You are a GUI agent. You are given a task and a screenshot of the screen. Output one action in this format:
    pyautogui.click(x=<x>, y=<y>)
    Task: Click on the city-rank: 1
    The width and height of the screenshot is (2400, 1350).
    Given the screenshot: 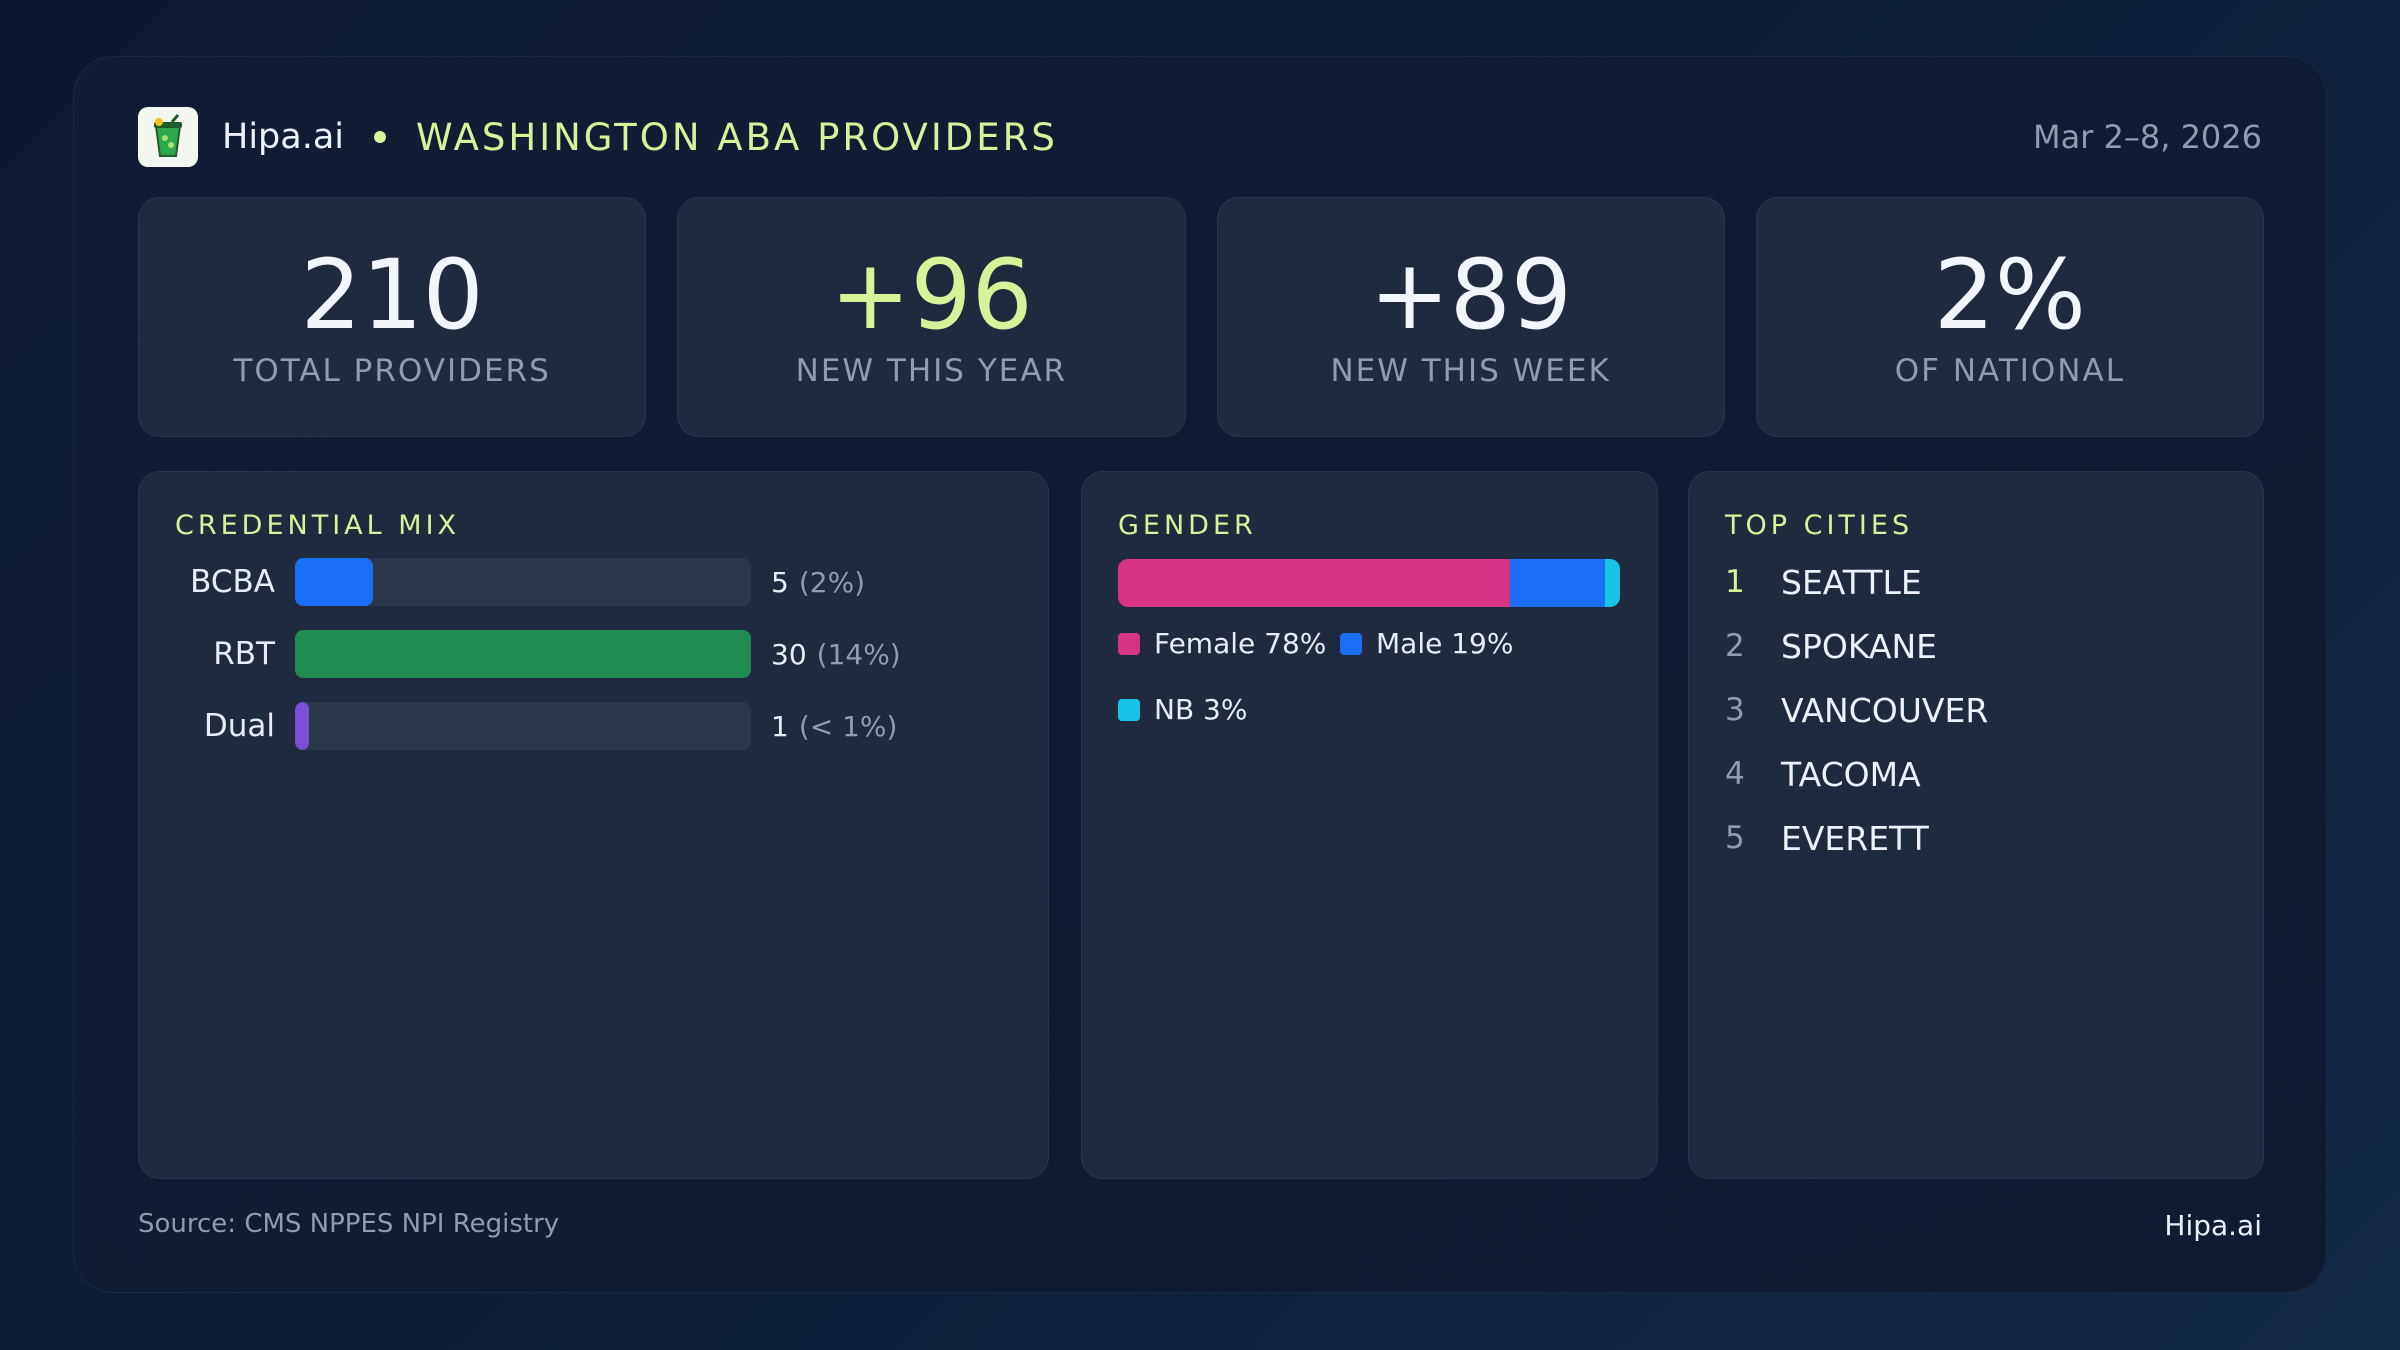 What is the action you would take?
    pyautogui.click(x=1735, y=582)
    